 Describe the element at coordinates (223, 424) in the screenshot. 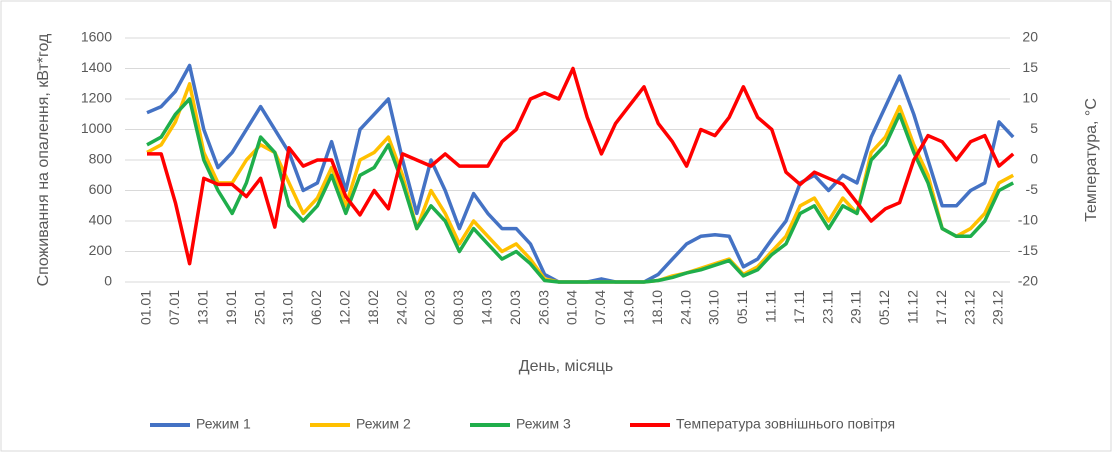

I see `legend-label: Режим 1` at that location.